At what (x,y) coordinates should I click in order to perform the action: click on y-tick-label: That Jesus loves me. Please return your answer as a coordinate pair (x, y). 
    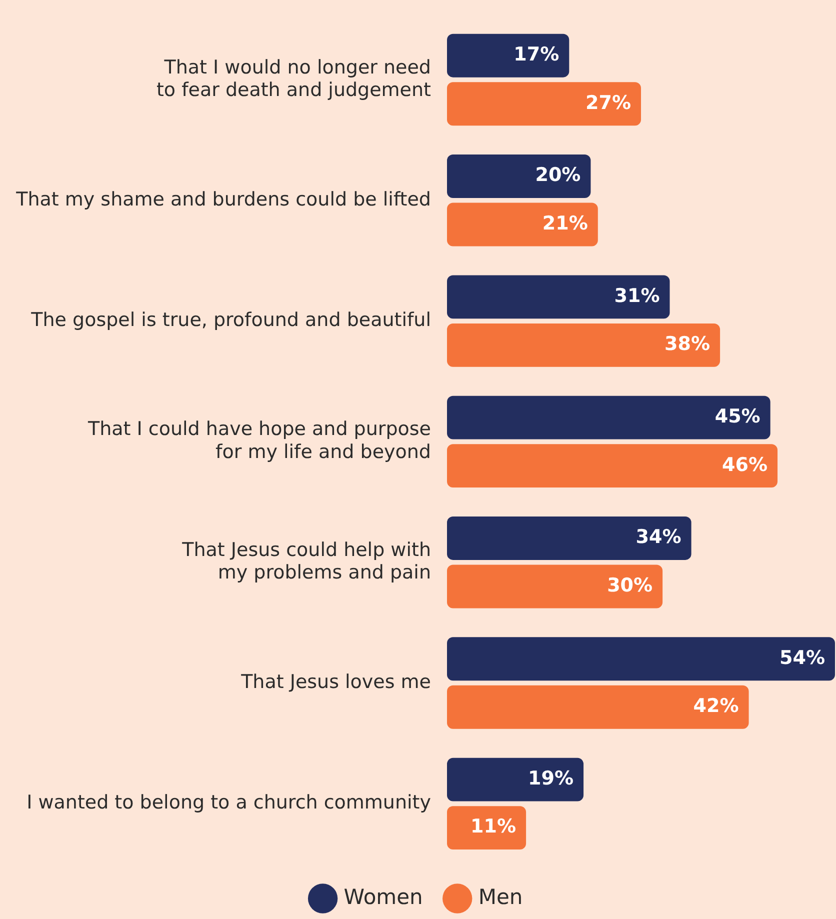
    Looking at the image, I should click on (335, 681).